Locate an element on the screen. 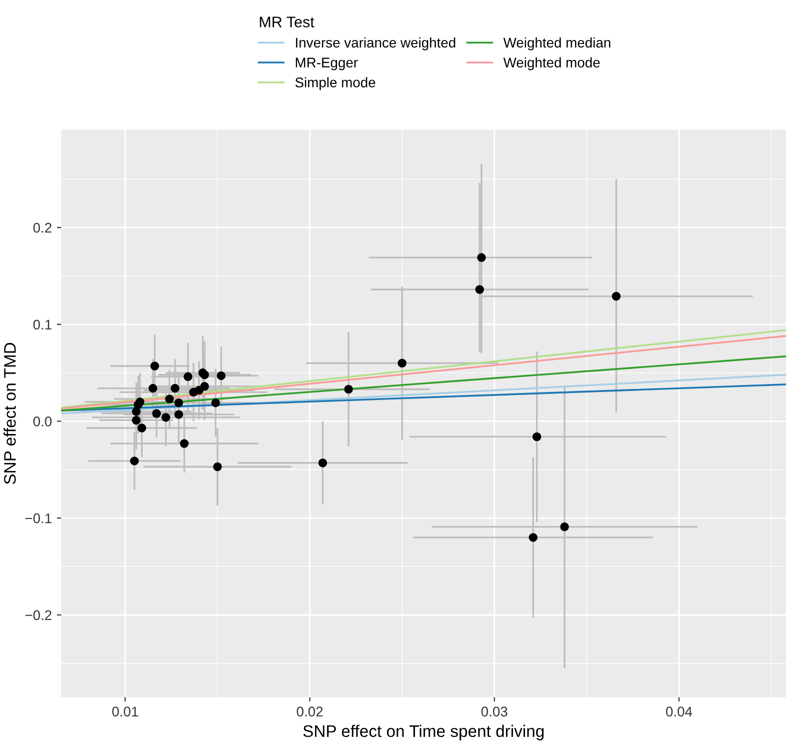  legend-label: Inverse variance weighted is located at coordinates (376, 43).